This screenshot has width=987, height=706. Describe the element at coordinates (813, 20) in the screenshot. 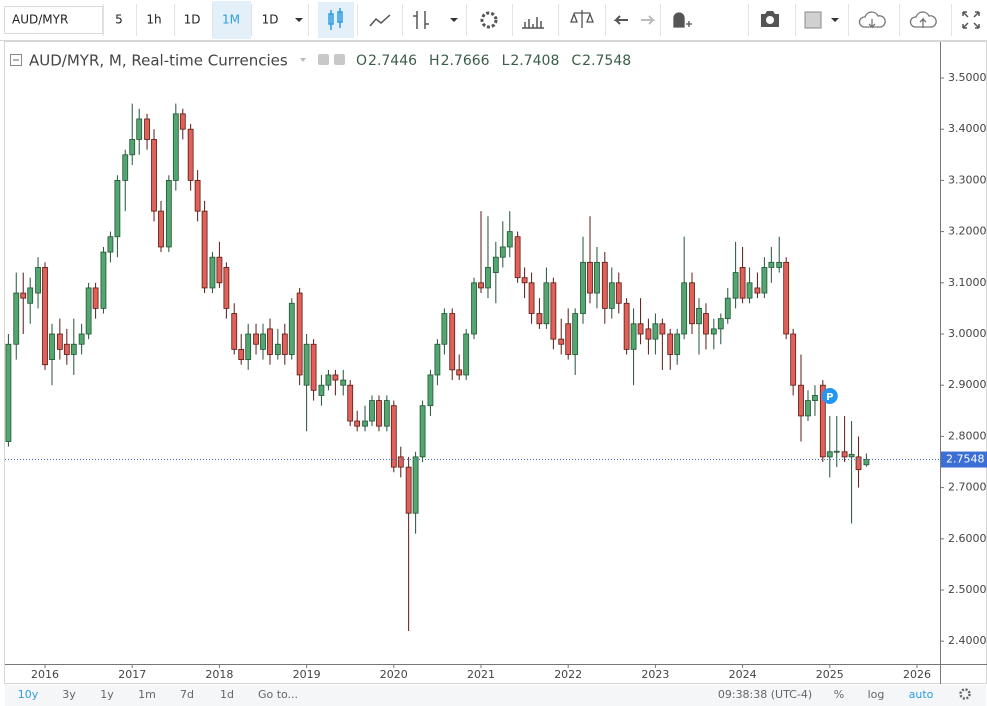

I see `color-box` at that location.